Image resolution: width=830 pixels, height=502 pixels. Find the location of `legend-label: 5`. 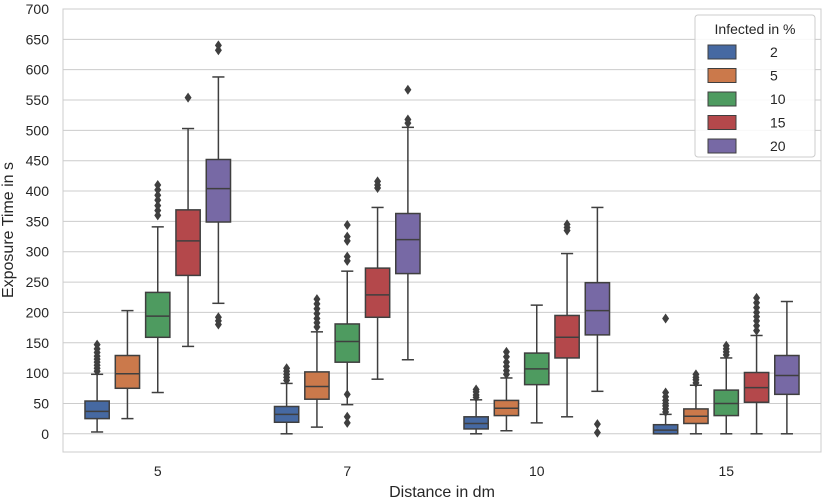

legend-label: 5 is located at coordinates (774, 76).